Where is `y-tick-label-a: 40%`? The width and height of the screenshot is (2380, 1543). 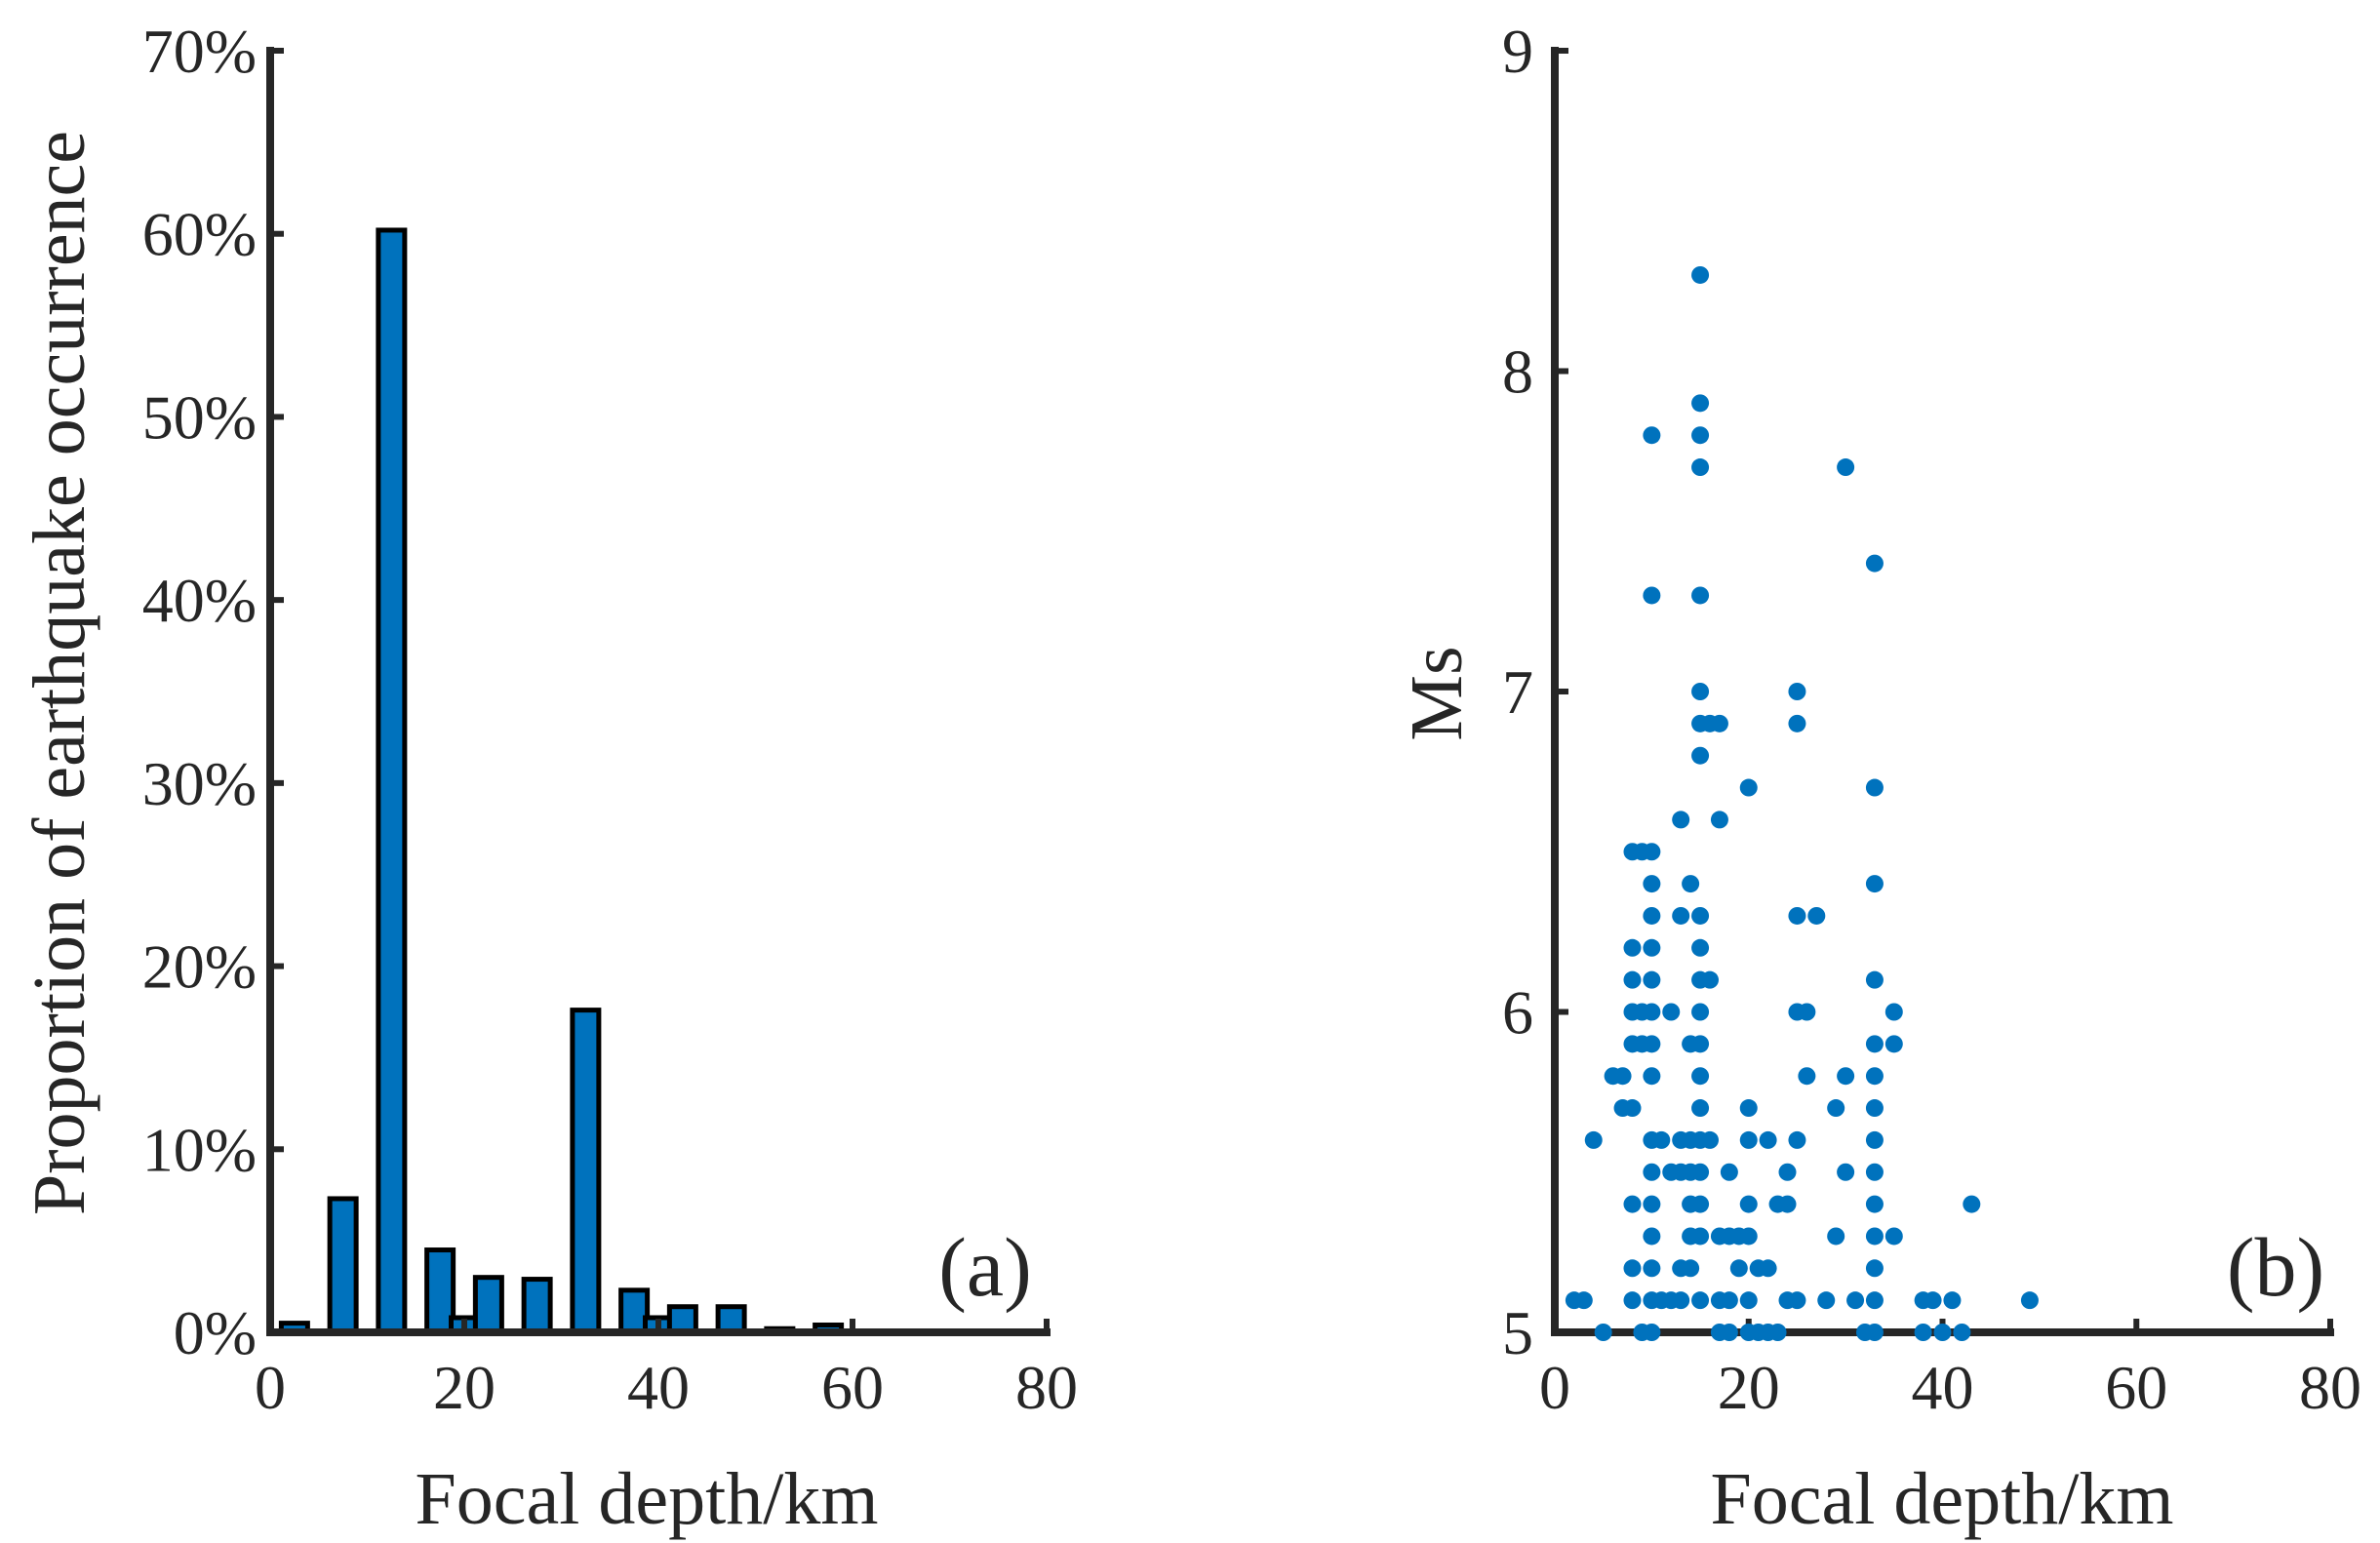 y-tick-label-a: 40% is located at coordinates (199, 600).